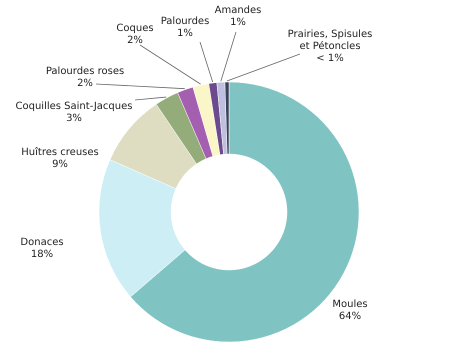  I want to click on slice-label: Amandes, so click(238, 10).